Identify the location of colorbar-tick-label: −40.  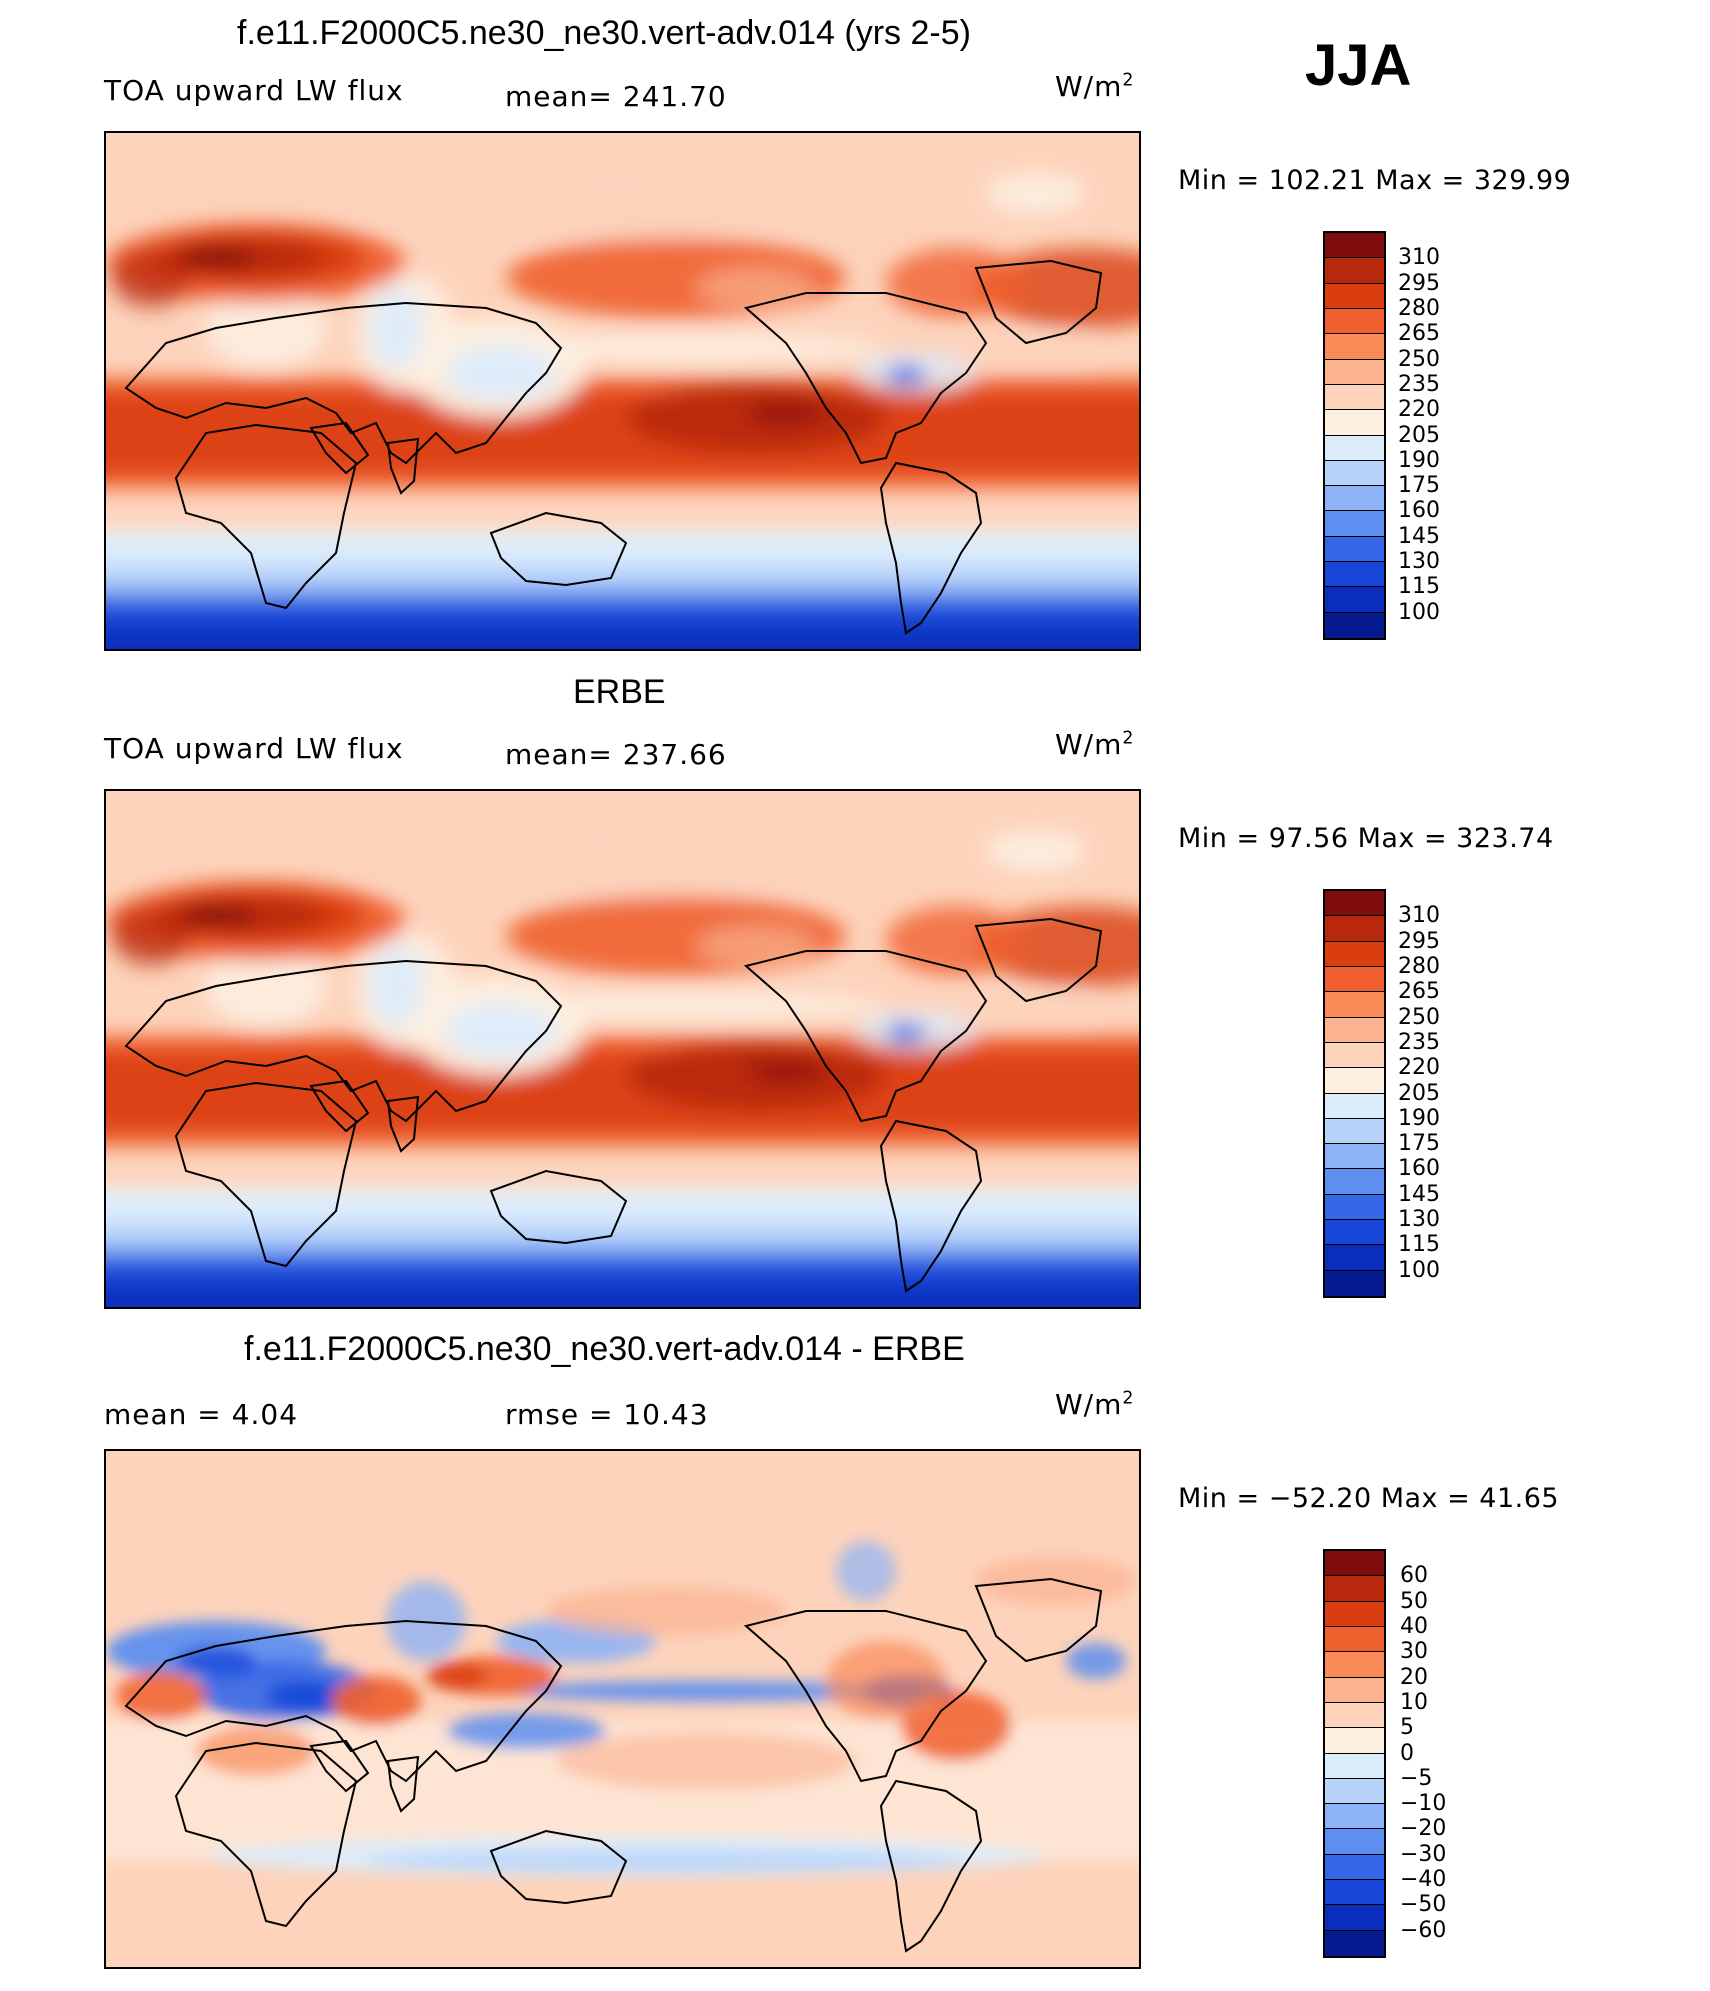
(1423, 1880).